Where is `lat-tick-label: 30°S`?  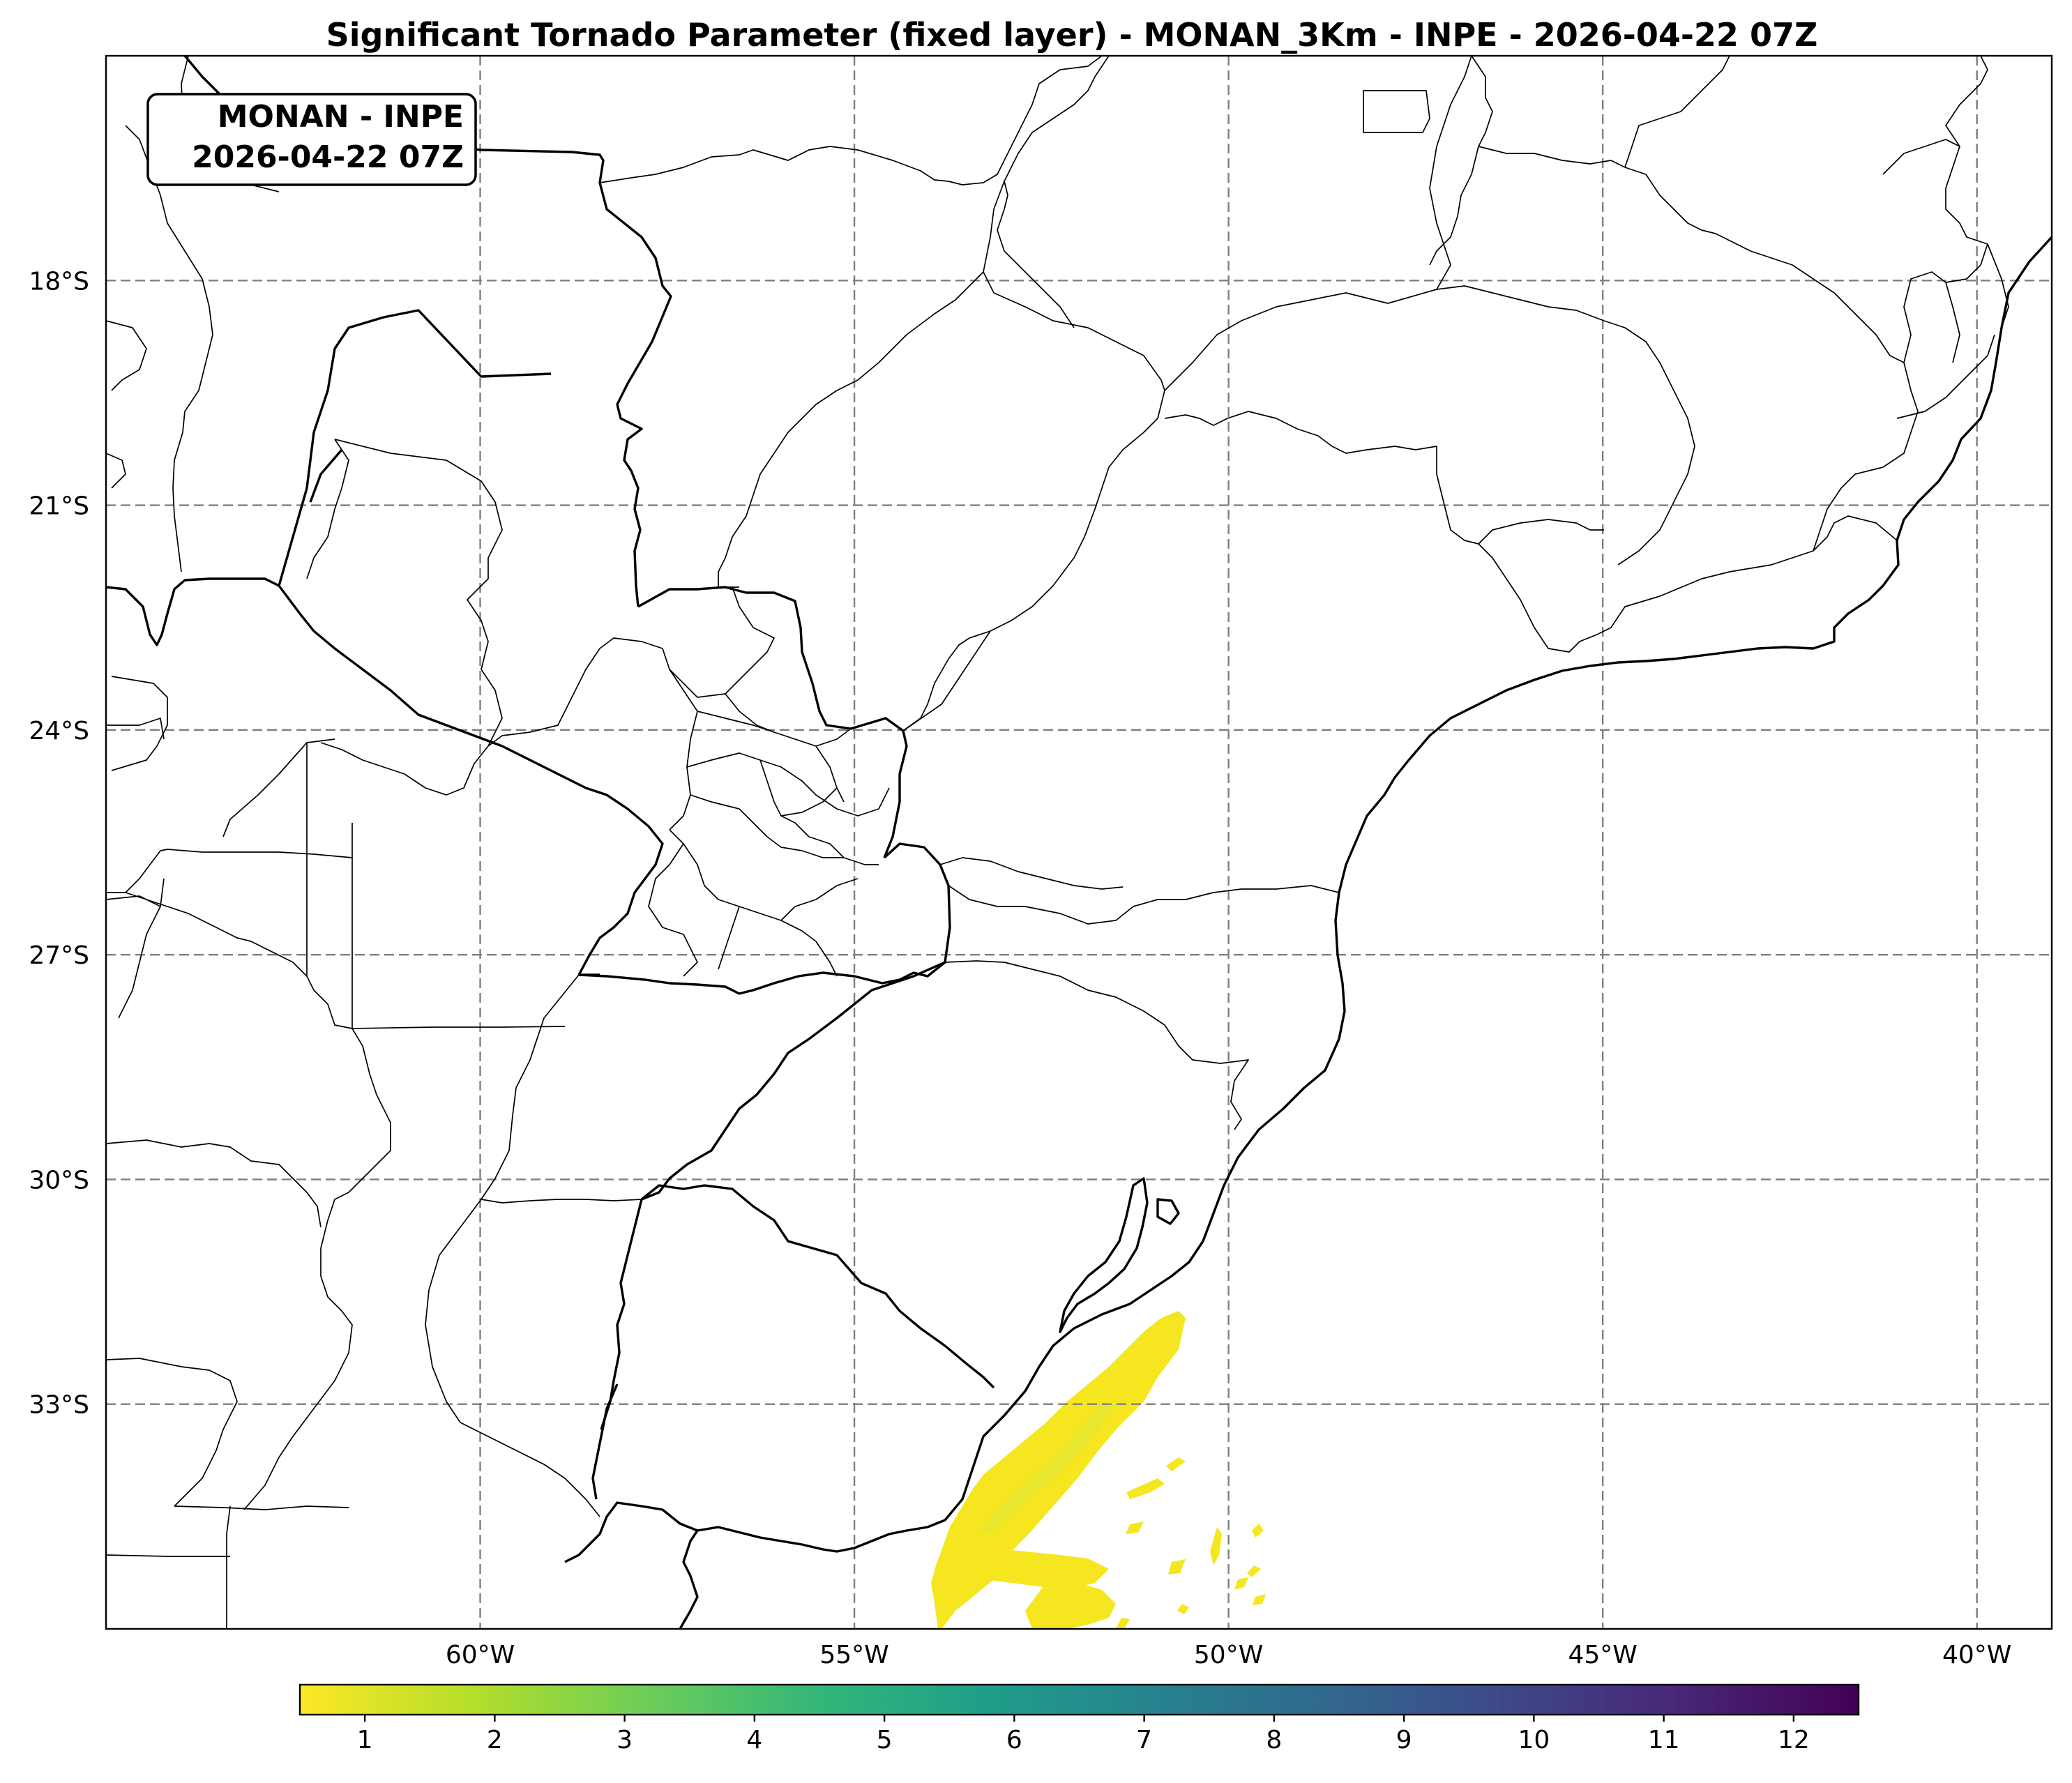 lat-tick-label: 30°S is located at coordinates (59, 1180).